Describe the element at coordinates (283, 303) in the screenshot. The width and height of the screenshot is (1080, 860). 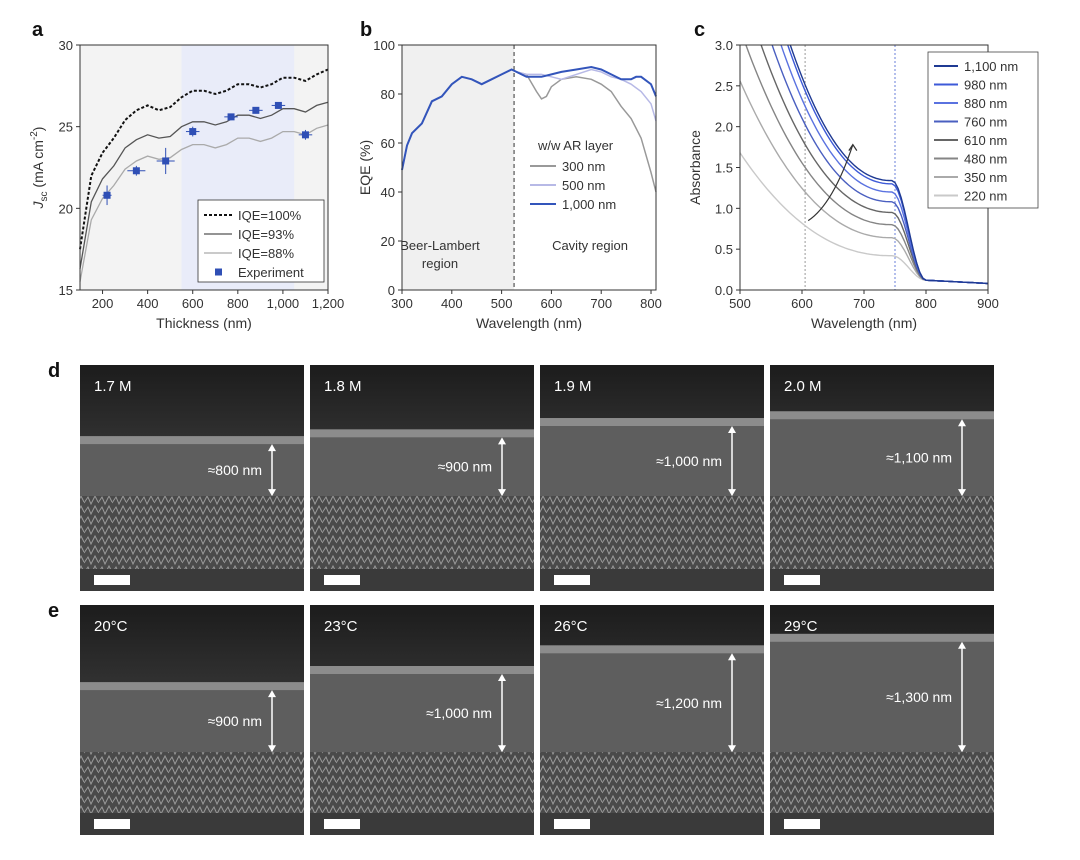
I see `chart-a-xtick-label: 1,000` at that location.